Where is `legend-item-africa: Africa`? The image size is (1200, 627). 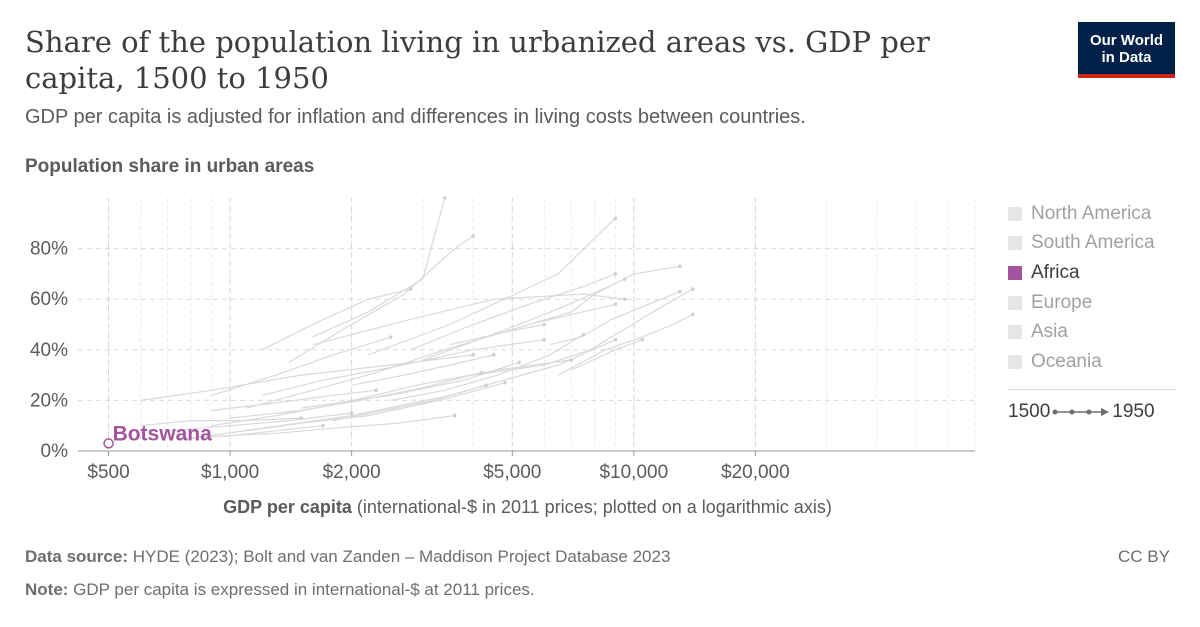 legend-item-africa: Africa is located at coordinates (1081, 273).